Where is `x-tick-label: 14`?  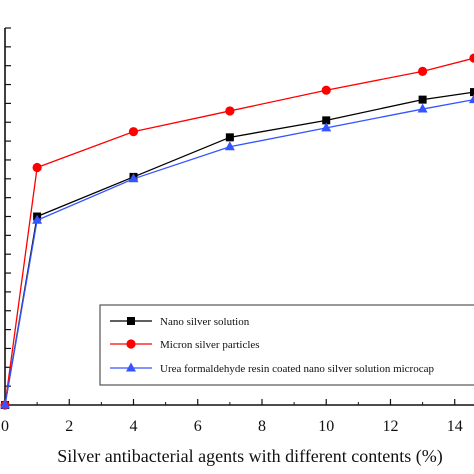
x-tick-label: 14 is located at coordinates (455, 426).